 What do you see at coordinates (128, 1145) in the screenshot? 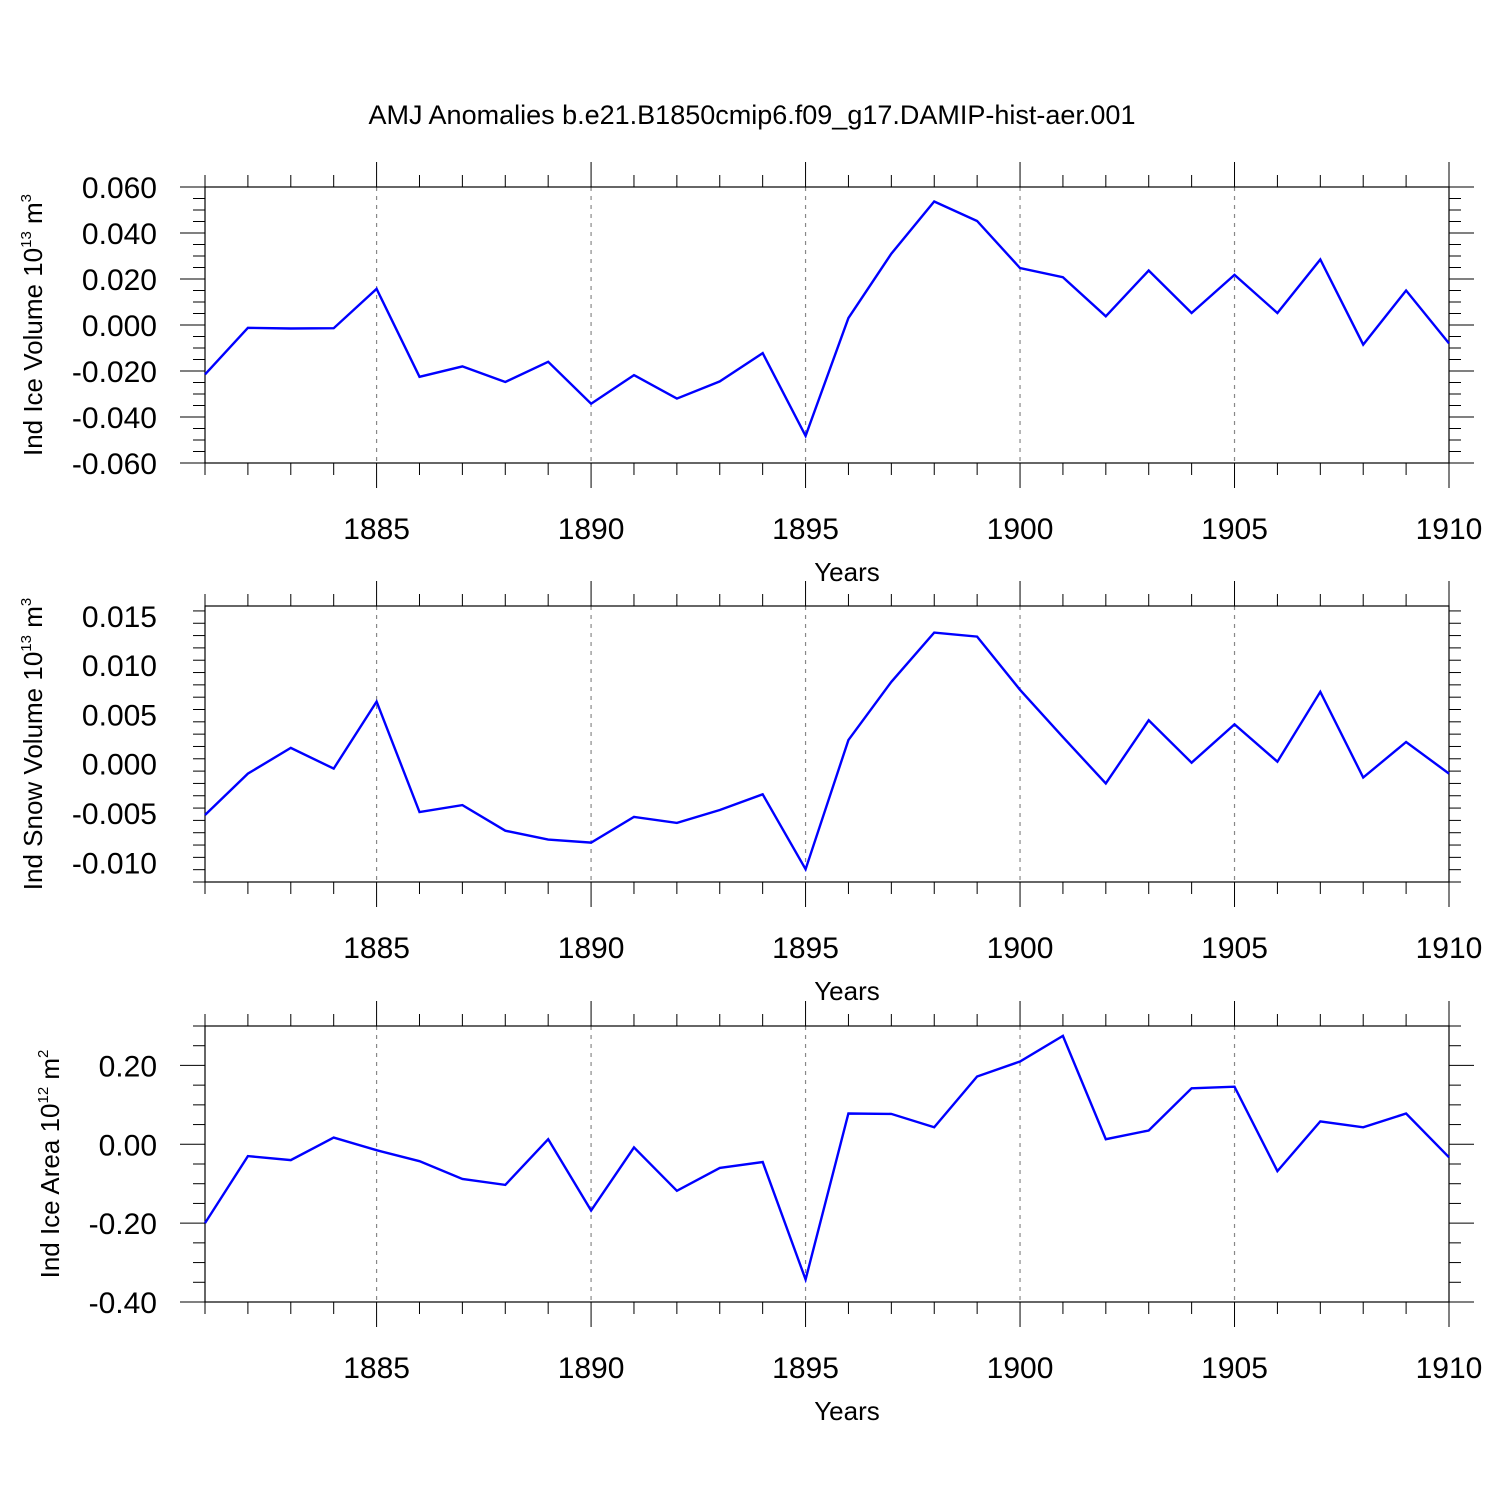
I see `y-tick-label: 0.00` at bounding box center [128, 1145].